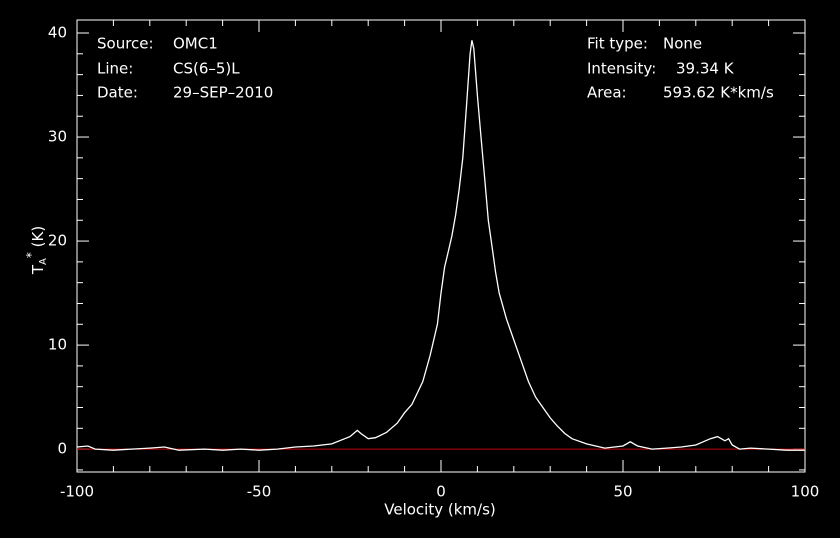 The width and height of the screenshot is (840, 538). What do you see at coordinates (682, 44) in the screenshot?
I see `annotation-value: None` at bounding box center [682, 44].